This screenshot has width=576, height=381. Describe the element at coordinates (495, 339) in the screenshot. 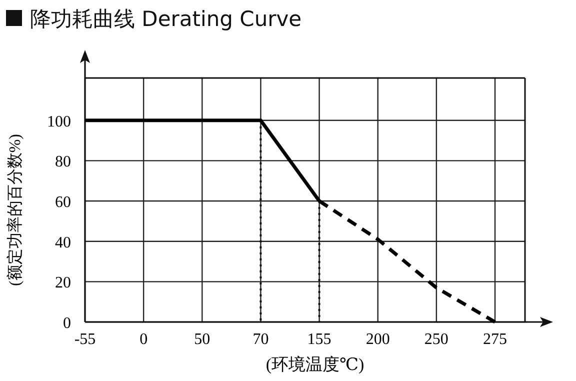

I see `x-tick-label: 275` at that location.